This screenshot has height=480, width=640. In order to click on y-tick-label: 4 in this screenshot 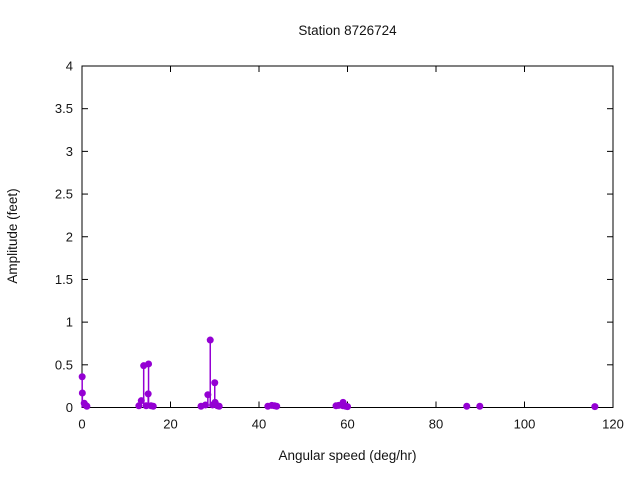, I will do `click(69, 66)`.